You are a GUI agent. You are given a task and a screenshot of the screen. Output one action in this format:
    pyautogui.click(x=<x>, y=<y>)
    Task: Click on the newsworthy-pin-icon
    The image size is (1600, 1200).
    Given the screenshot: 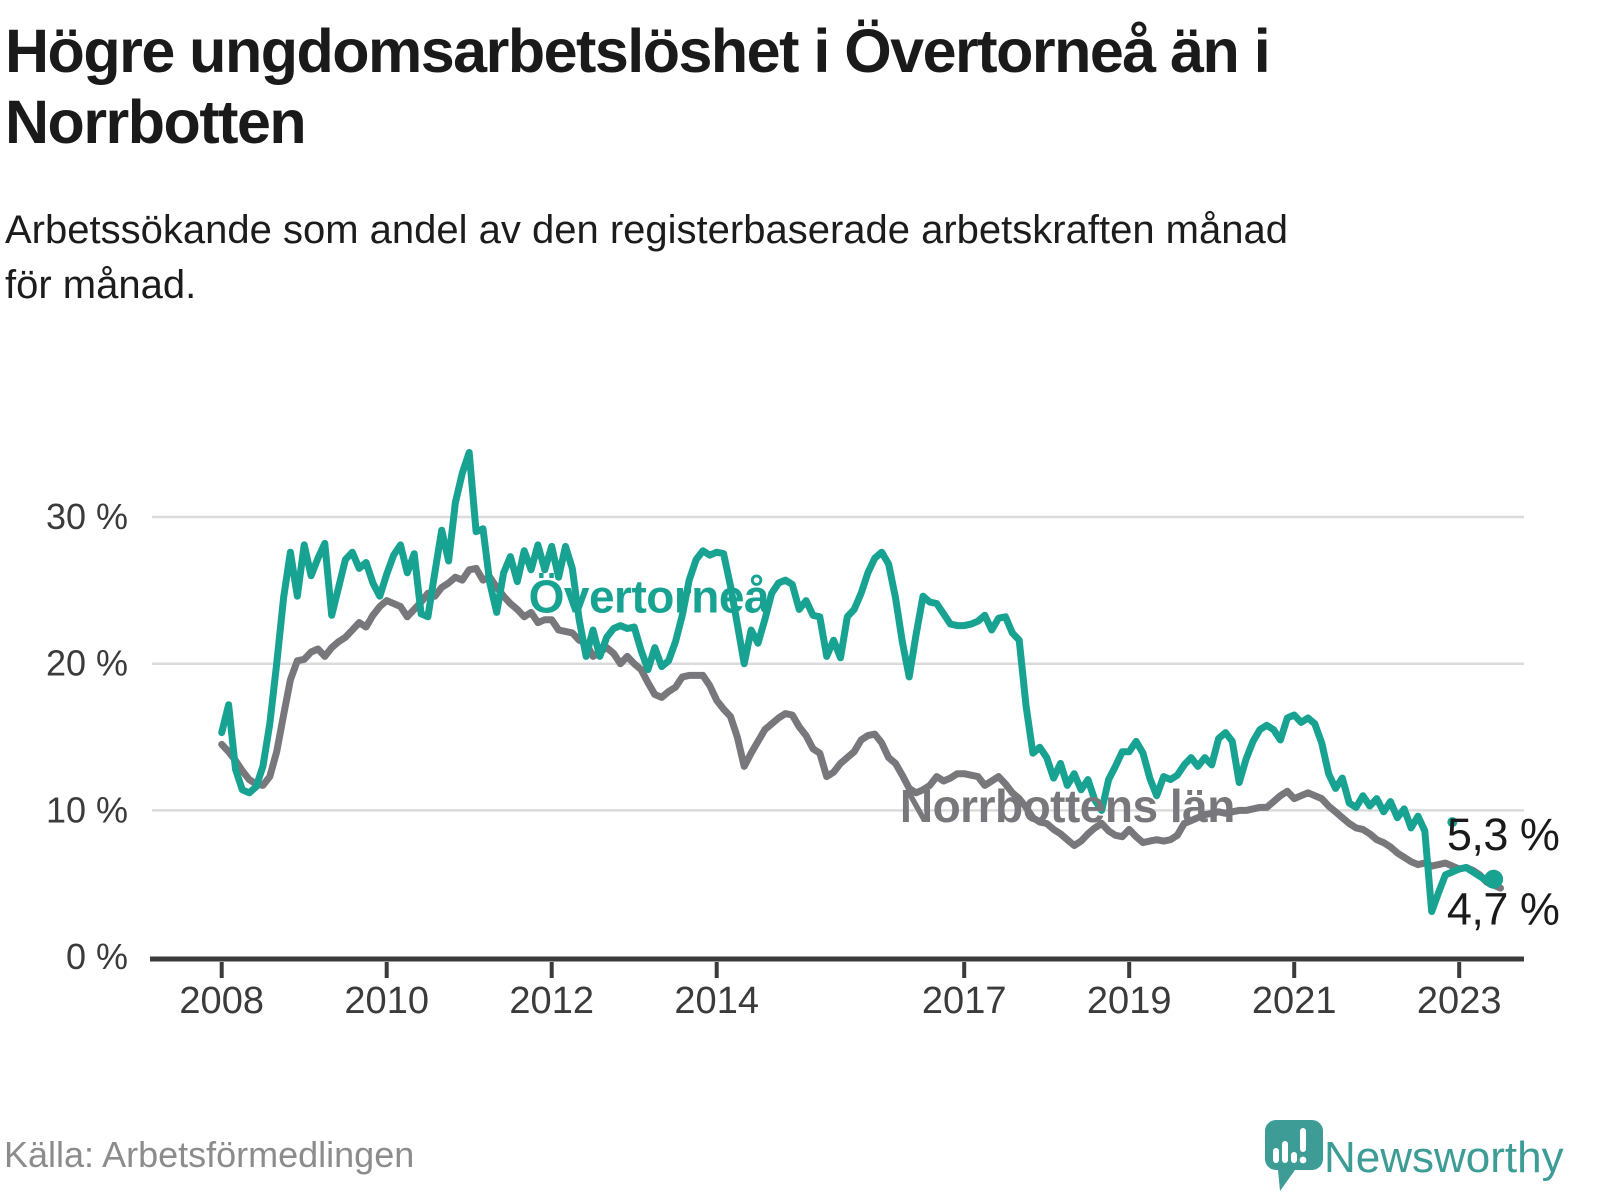 What is the action you would take?
    pyautogui.click(x=1294, y=1155)
    